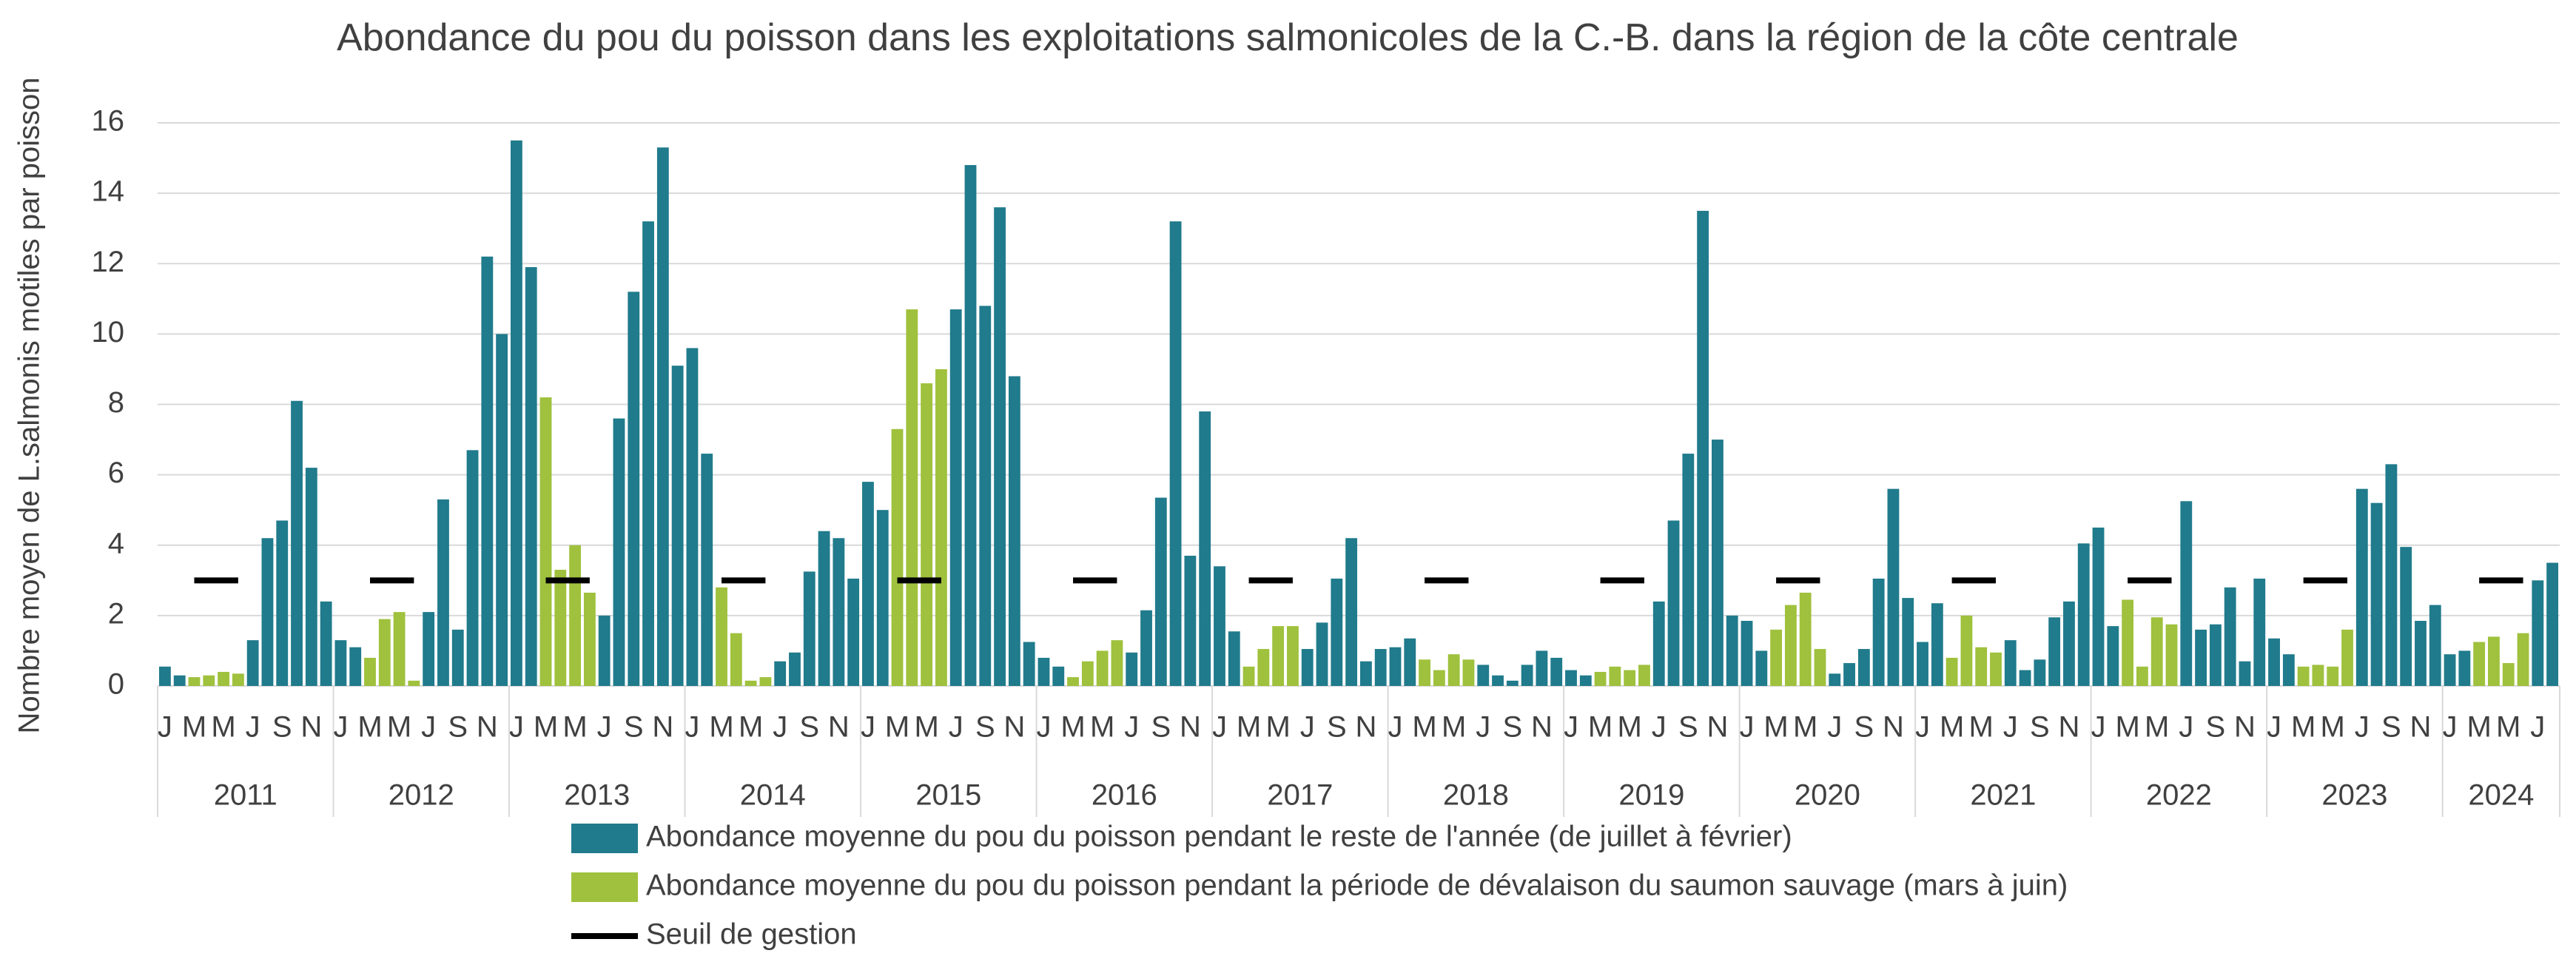 Image resolution: width=2576 pixels, height=959 pixels. What do you see at coordinates (116, 543) in the screenshot?
I see `y-tick-label: 4` at bounding box center [116, 543].